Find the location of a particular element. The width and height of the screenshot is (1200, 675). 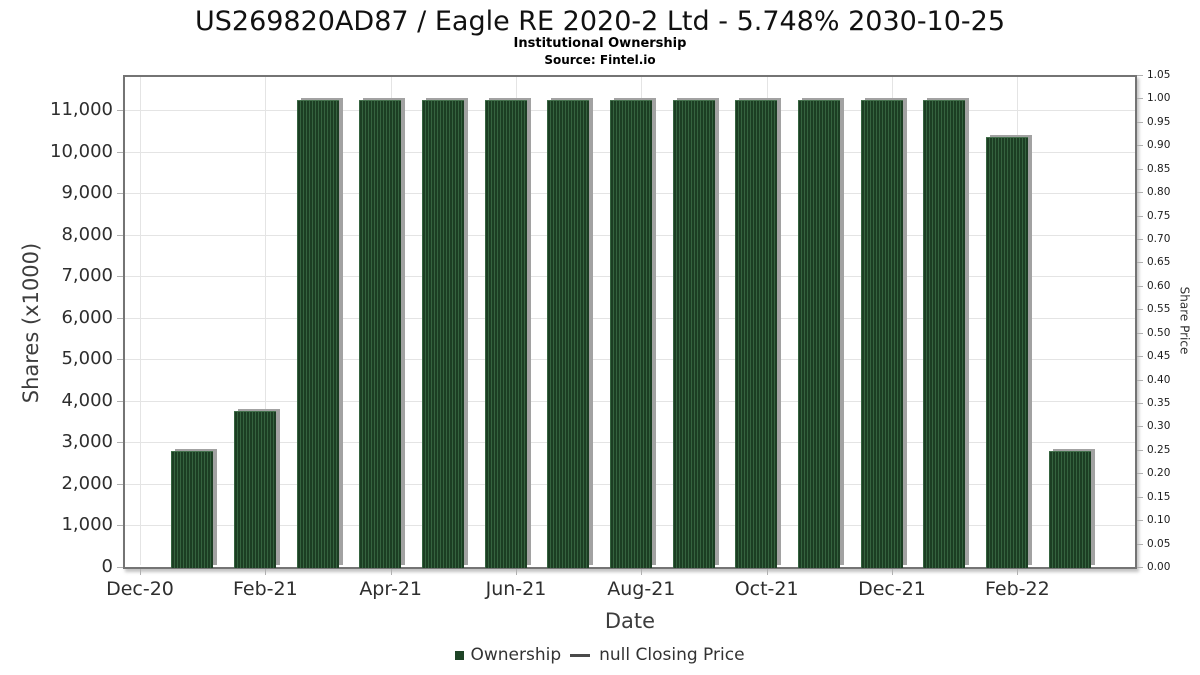

x-axis-tick-label: Aug-21 is located at coordinates (641, 589).